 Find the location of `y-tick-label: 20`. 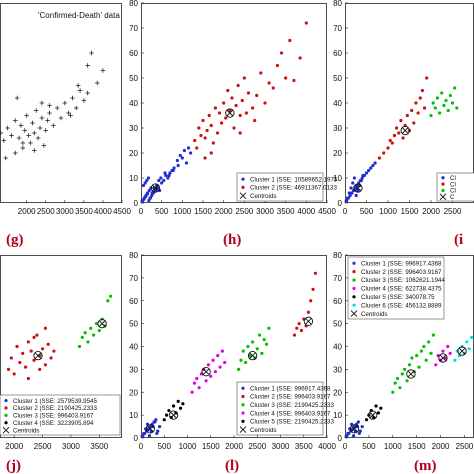

y-tick-label: 20 is located at coordinates (133, 153).